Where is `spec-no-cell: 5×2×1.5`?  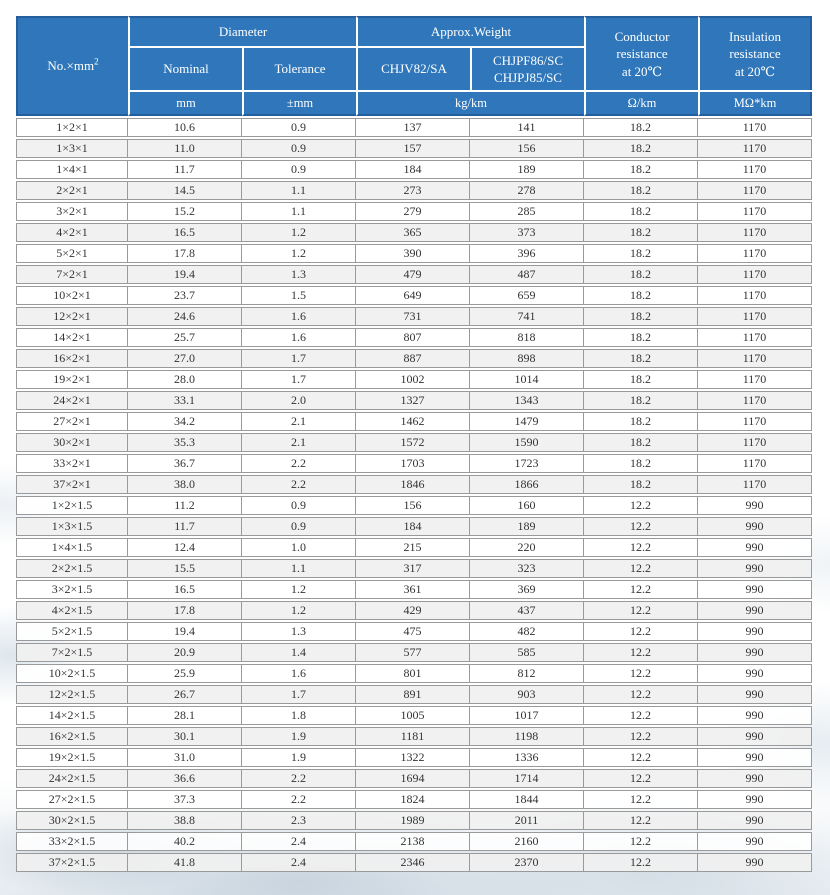 spec-no-cell: 5×2×1.5 is located at coordinates (72, 631).